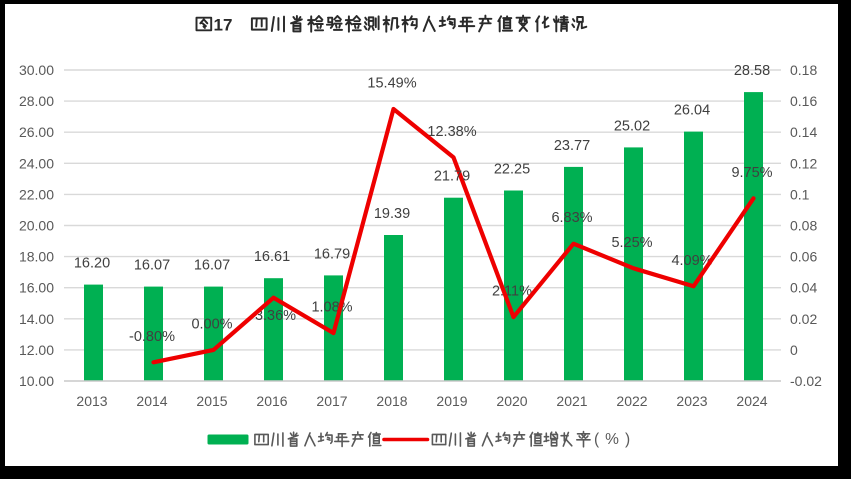 This screenshot has width=851, height=479. I want to click on svg-text: 18.00, so click(36, 257).